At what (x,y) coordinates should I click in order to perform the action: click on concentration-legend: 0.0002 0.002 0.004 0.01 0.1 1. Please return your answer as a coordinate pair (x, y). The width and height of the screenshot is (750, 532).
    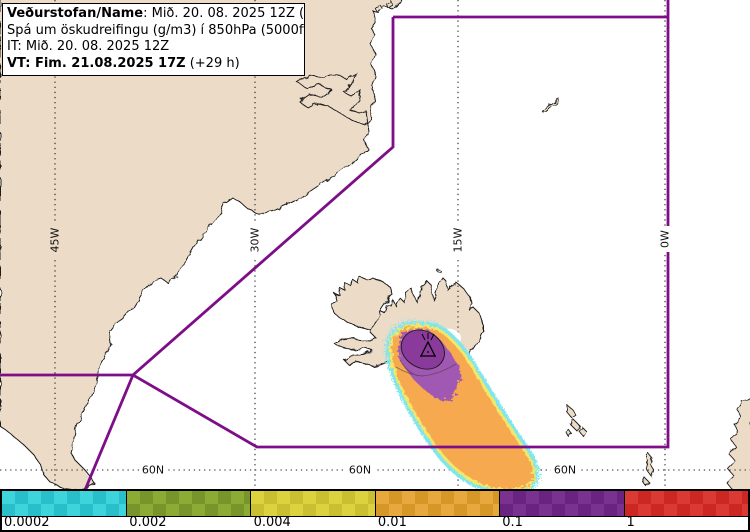
    Looking at the image, I should click on (375, 510).